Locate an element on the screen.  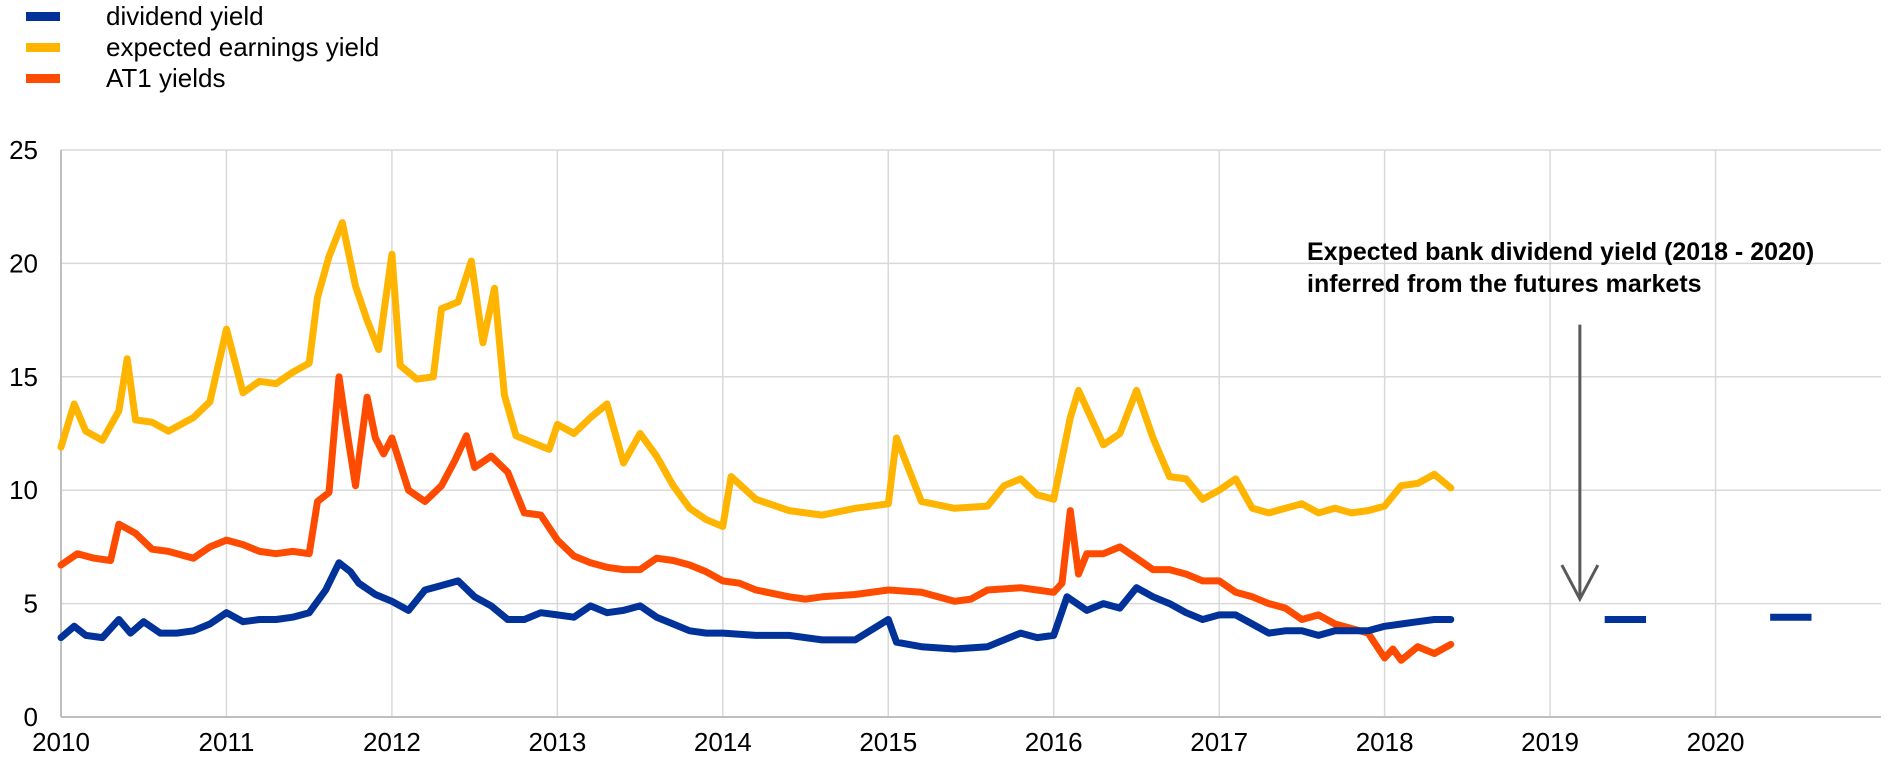
x-tick-label-2015: 2015 is located at coordinates (888, 742).